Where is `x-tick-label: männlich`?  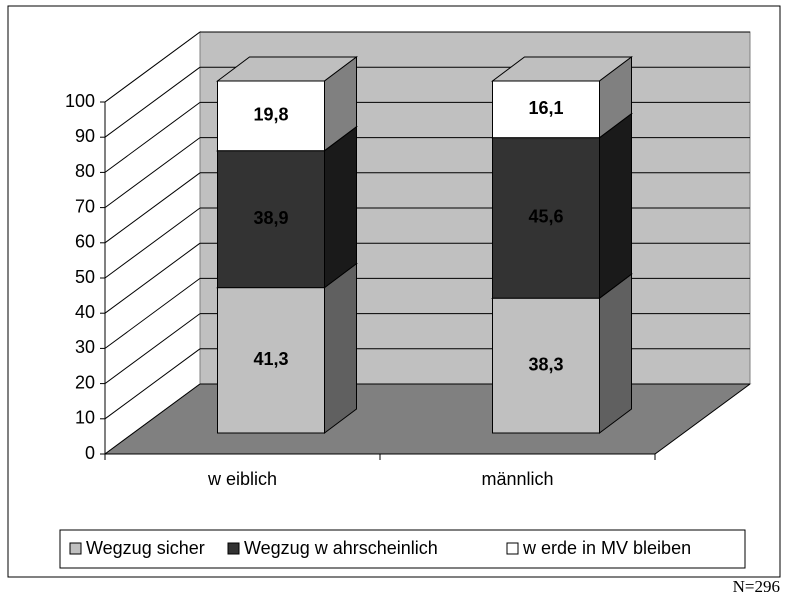 x-tick-label: männlich is located at coordinates (517, 479).